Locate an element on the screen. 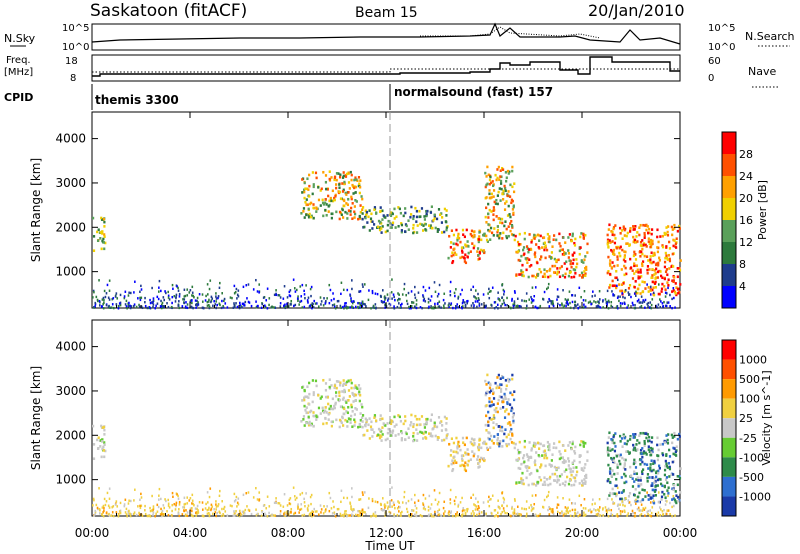 The image size is (800, 554). noise-right-tick-top: 10^5 is located at coordinates (721, 28).